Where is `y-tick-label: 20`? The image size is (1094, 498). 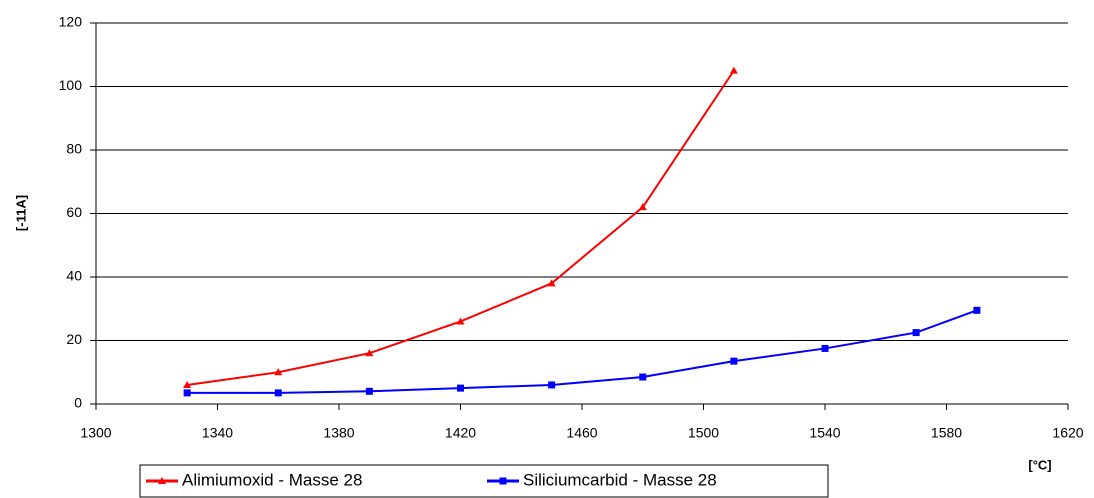 y-tick-label: 20 is located at coordinates (74, 339).